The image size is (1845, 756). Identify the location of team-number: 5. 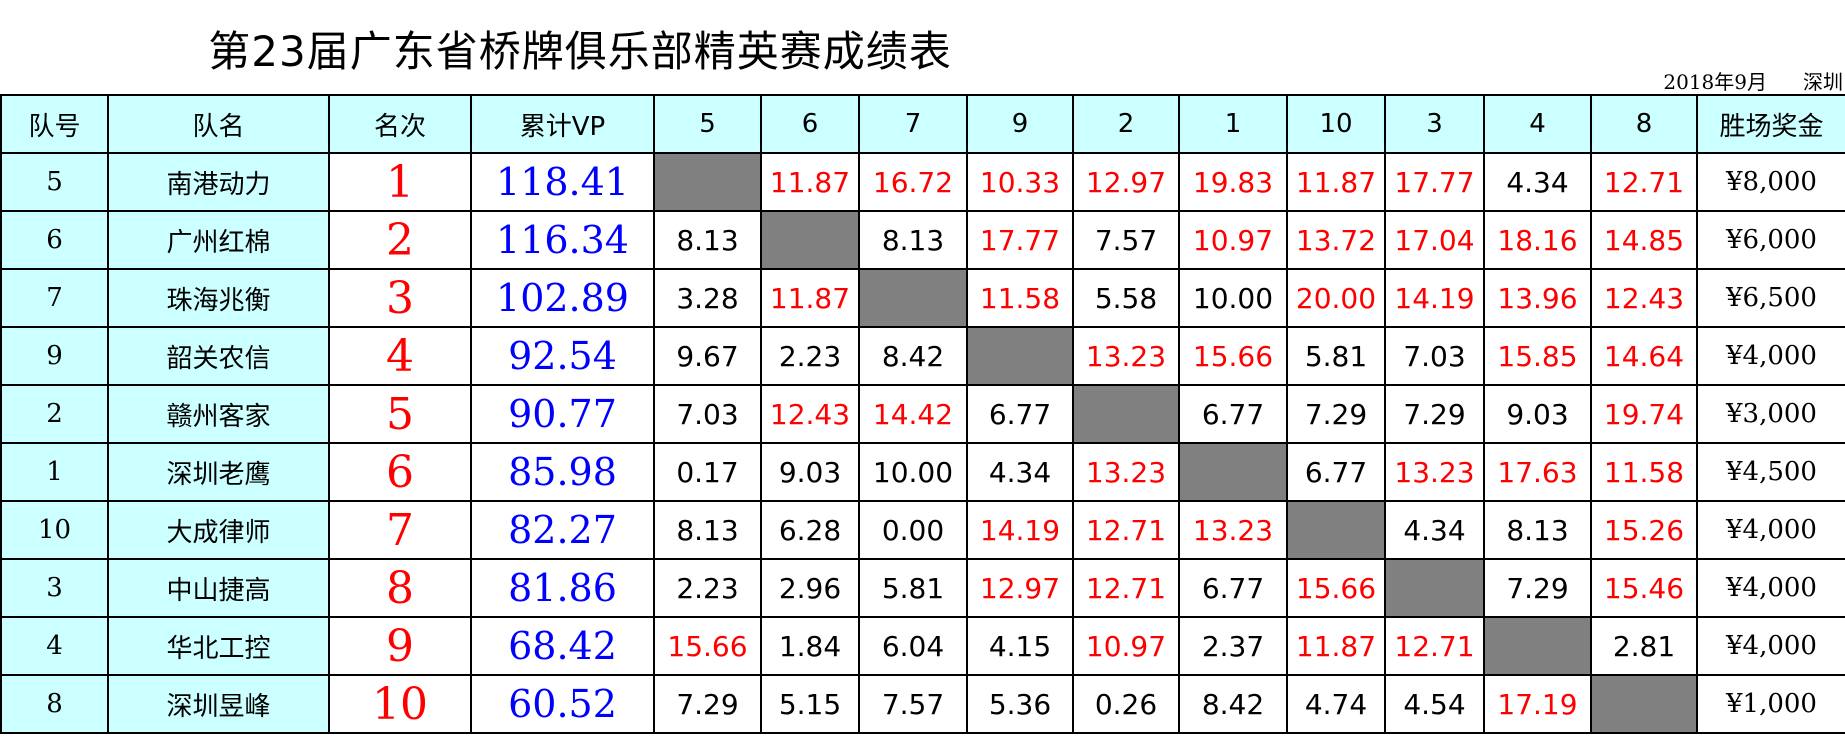
(54, 182).